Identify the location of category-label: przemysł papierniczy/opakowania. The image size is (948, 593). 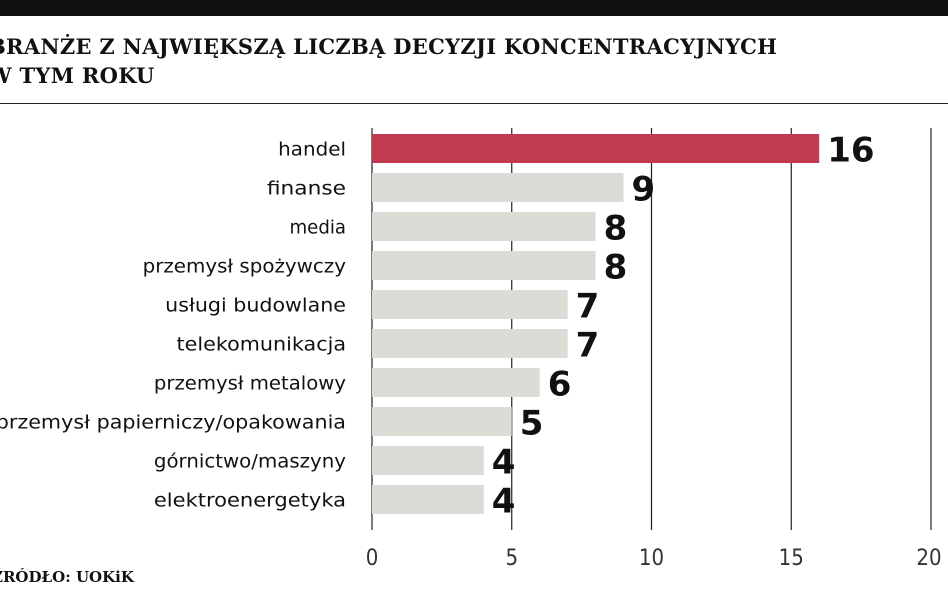
(173, 423).